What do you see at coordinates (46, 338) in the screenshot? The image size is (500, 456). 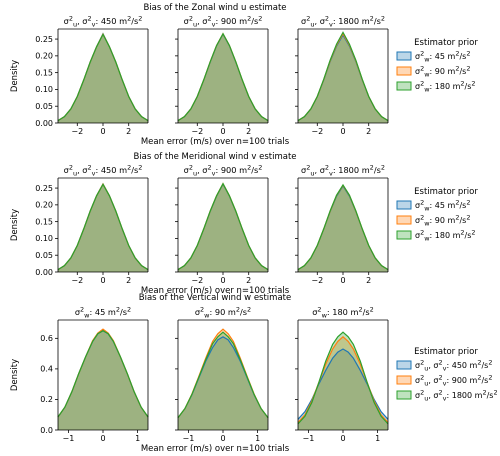 I see `y-tick-label: 0.6` at bounding box center [46, 338].